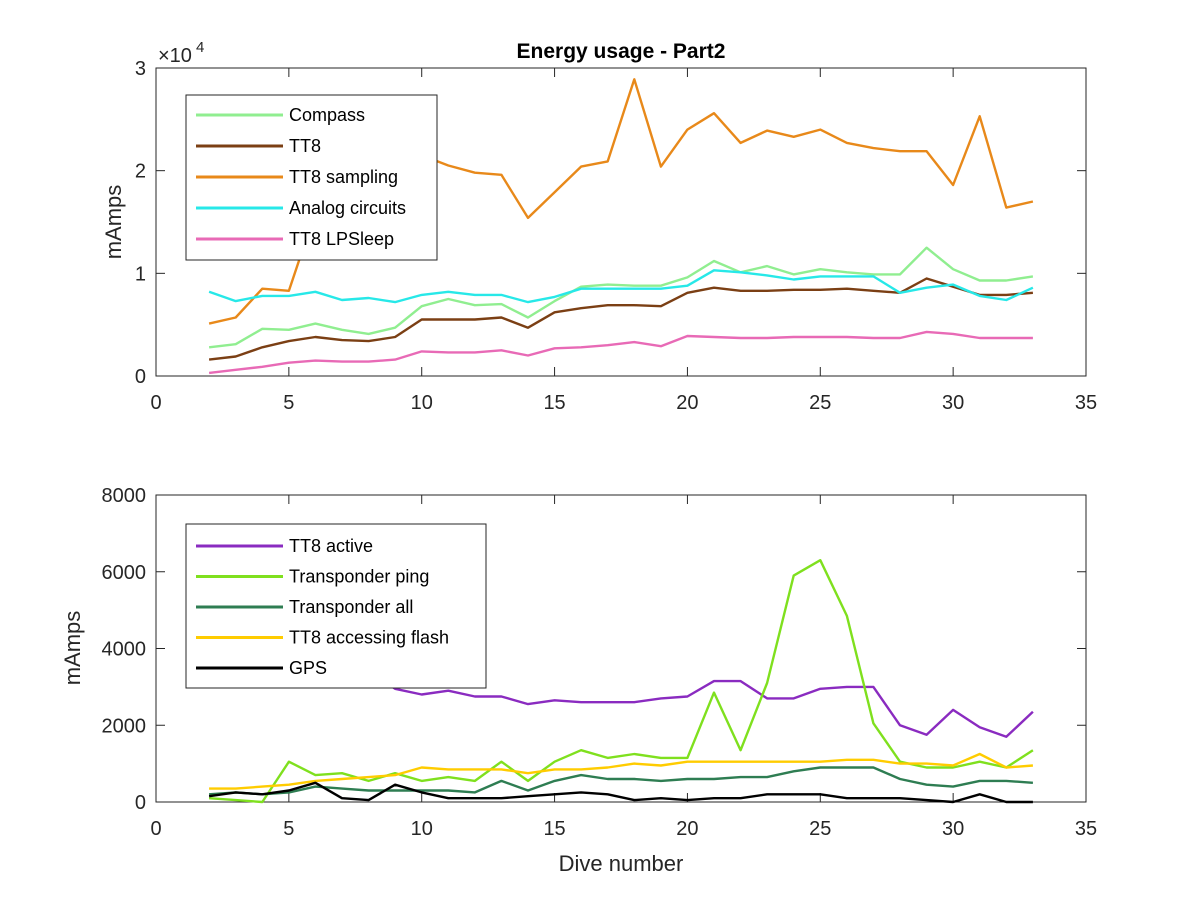 The width and height of the screenshot is (1200, 900). Describe the element at coordinates (140, 803) in the screenshot. I see `bottom-y-tick-label: 0` at that location.